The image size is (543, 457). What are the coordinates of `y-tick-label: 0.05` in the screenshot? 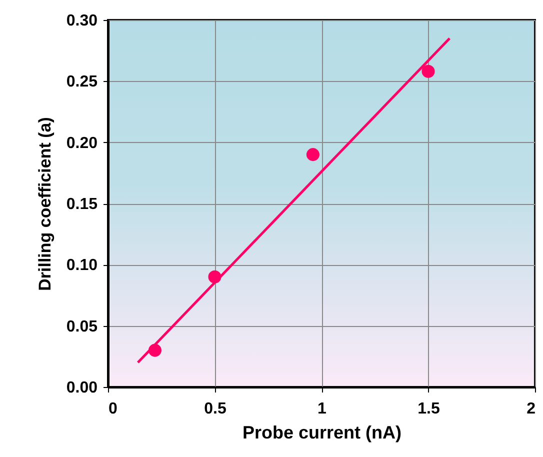 It's located at (82, 327).